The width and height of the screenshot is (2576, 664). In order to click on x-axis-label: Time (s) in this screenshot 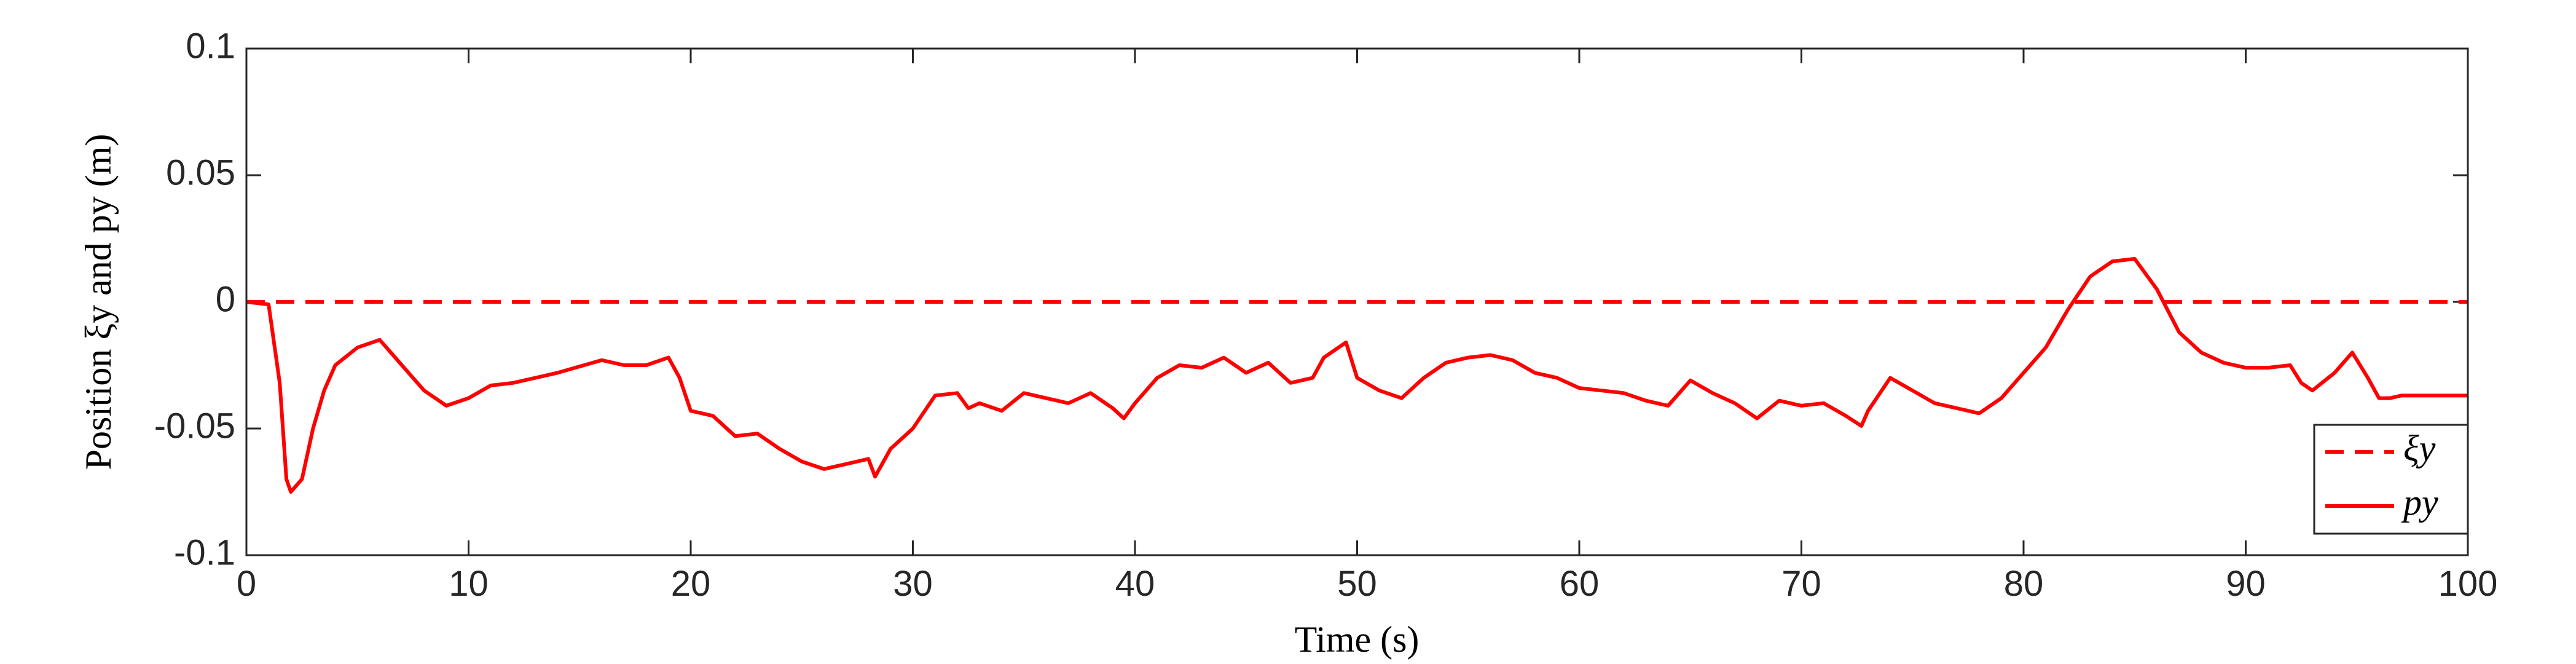, I will do `click(1357, 639)`.